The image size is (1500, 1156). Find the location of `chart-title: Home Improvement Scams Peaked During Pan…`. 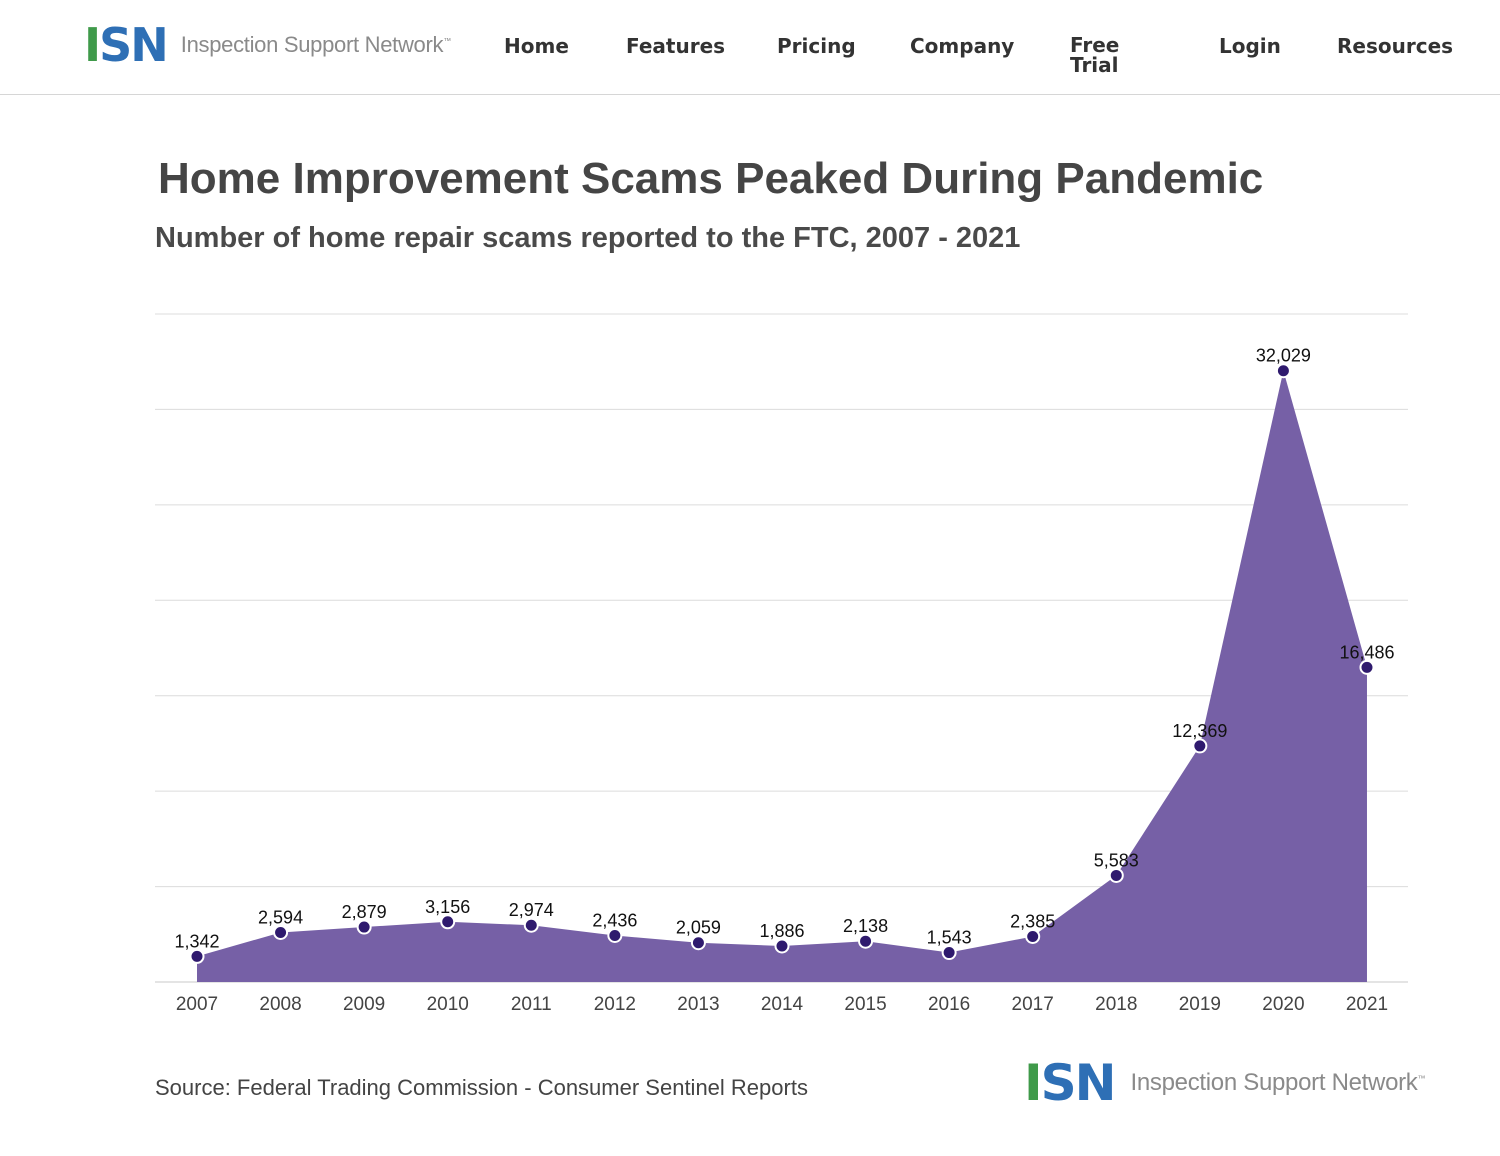

chart-title: Home Improvement Scams Peaked During Pan… is located at coordinates (711, 178).